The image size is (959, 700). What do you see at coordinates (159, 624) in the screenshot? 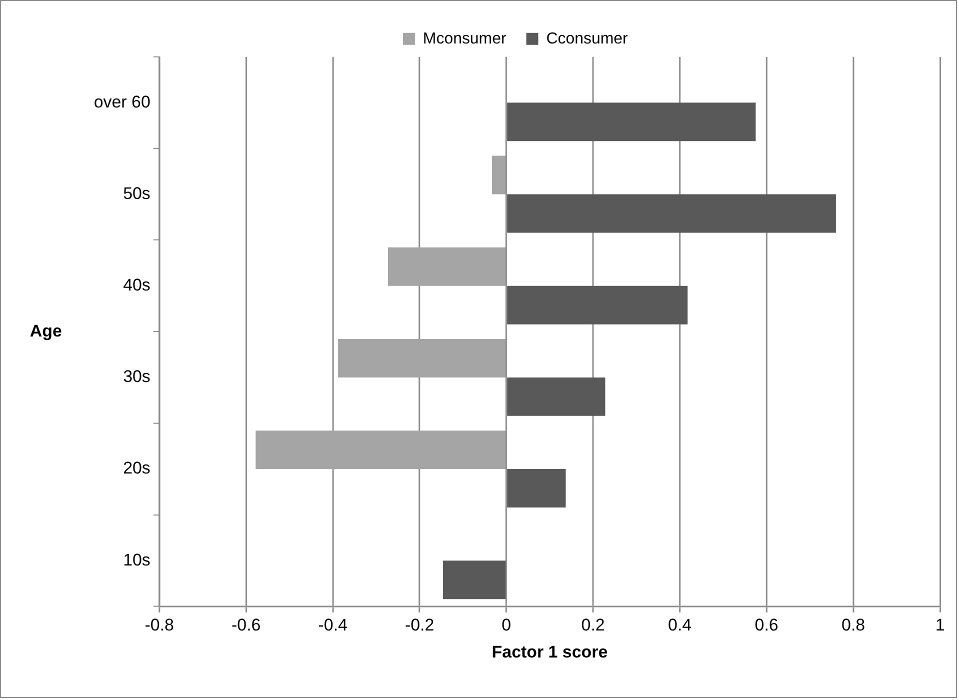
I see `x-tick-label: -0.8` at bounding box center [159, 624].